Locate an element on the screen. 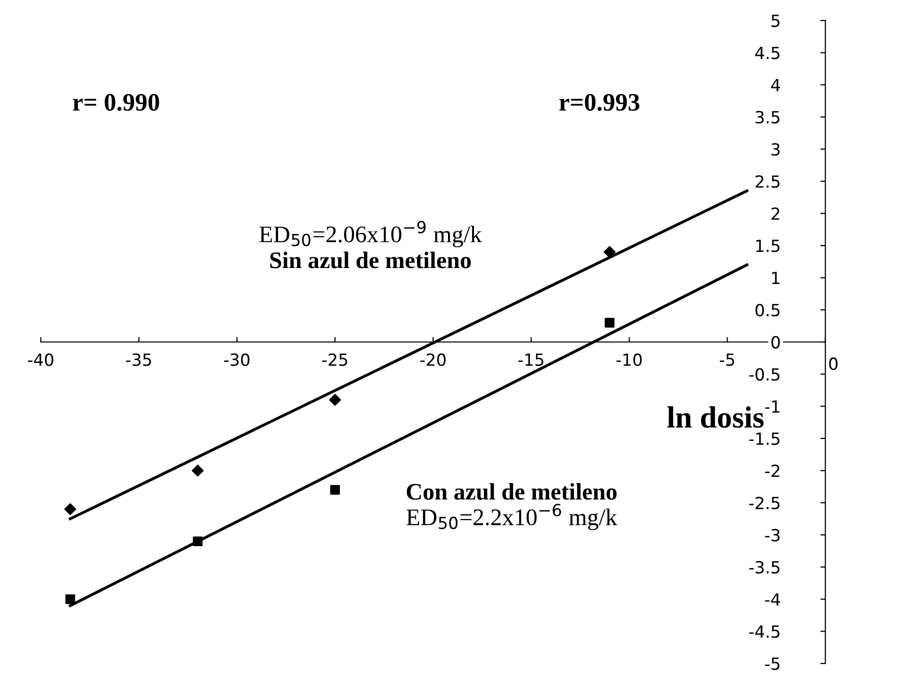 This screenshot has height=684, width=907. x-tick-label: -5 is located at coordinates (727, 360).